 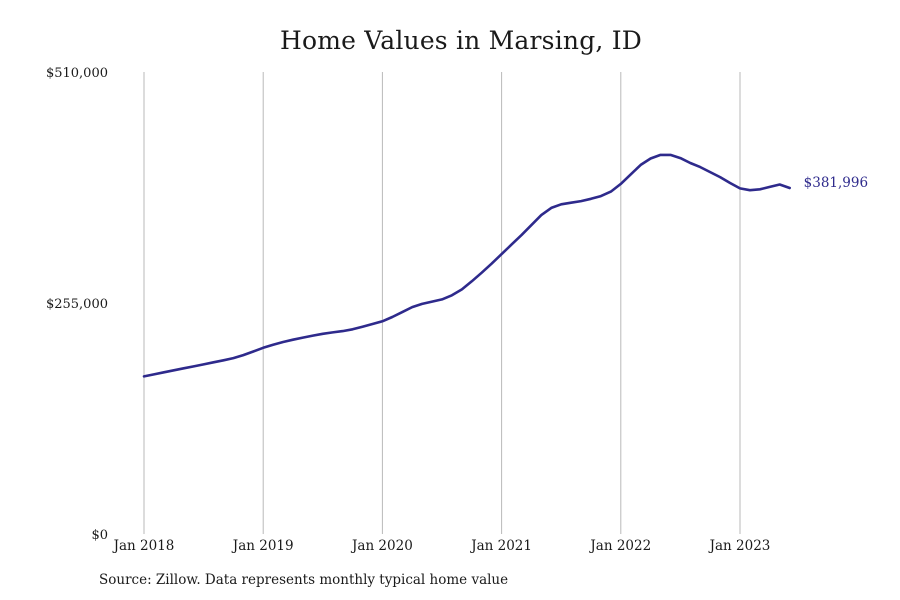 I want to click on x-tick-label: Jan 2023, so click(x=739, y=546).